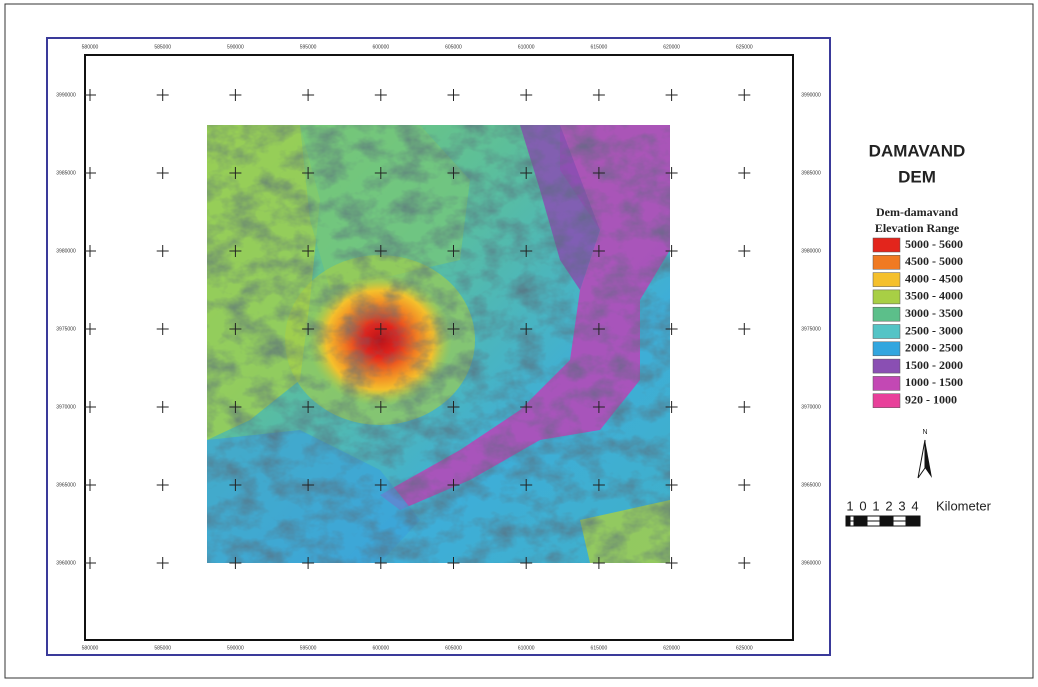 The width and height of the screenshot is (1038, 687). Describe the element at coordinates (924, 432) in the screenshot. I see `north-label: N` at that location.